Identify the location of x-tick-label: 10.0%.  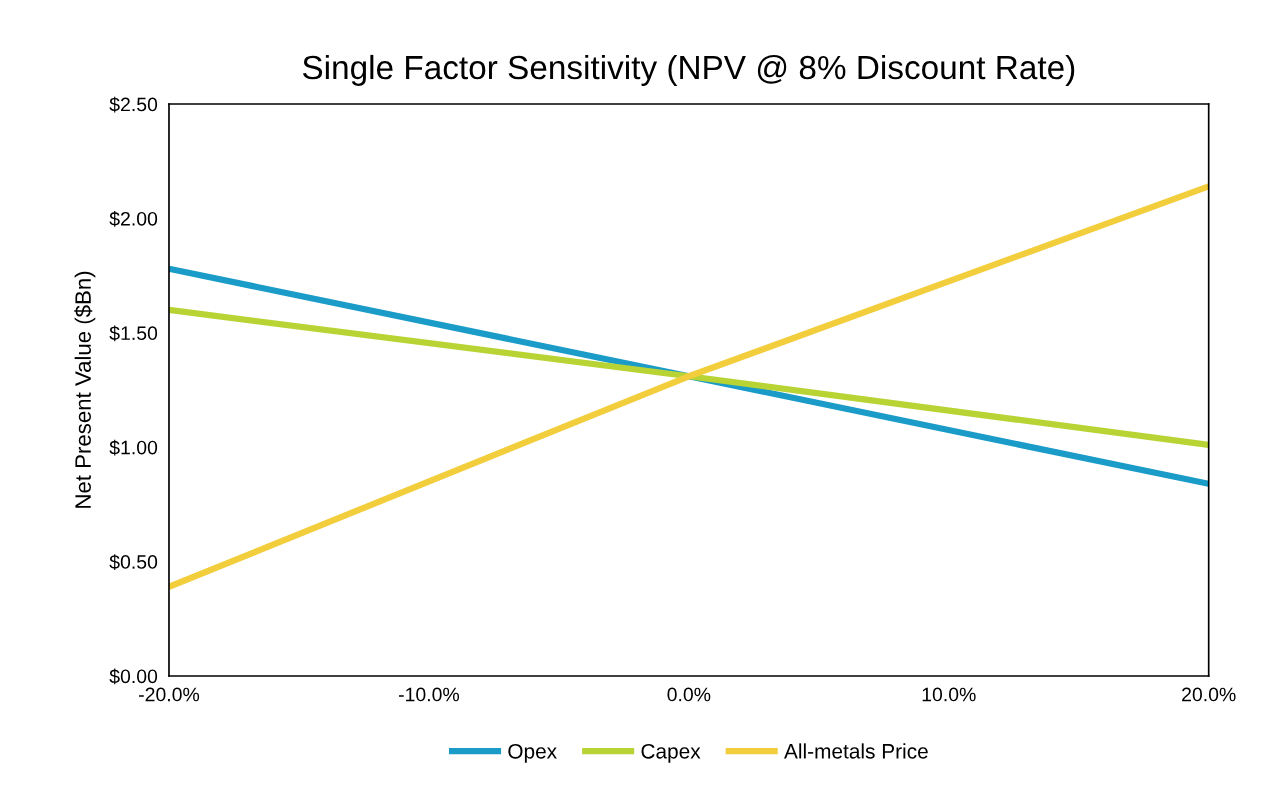
(949, 694).